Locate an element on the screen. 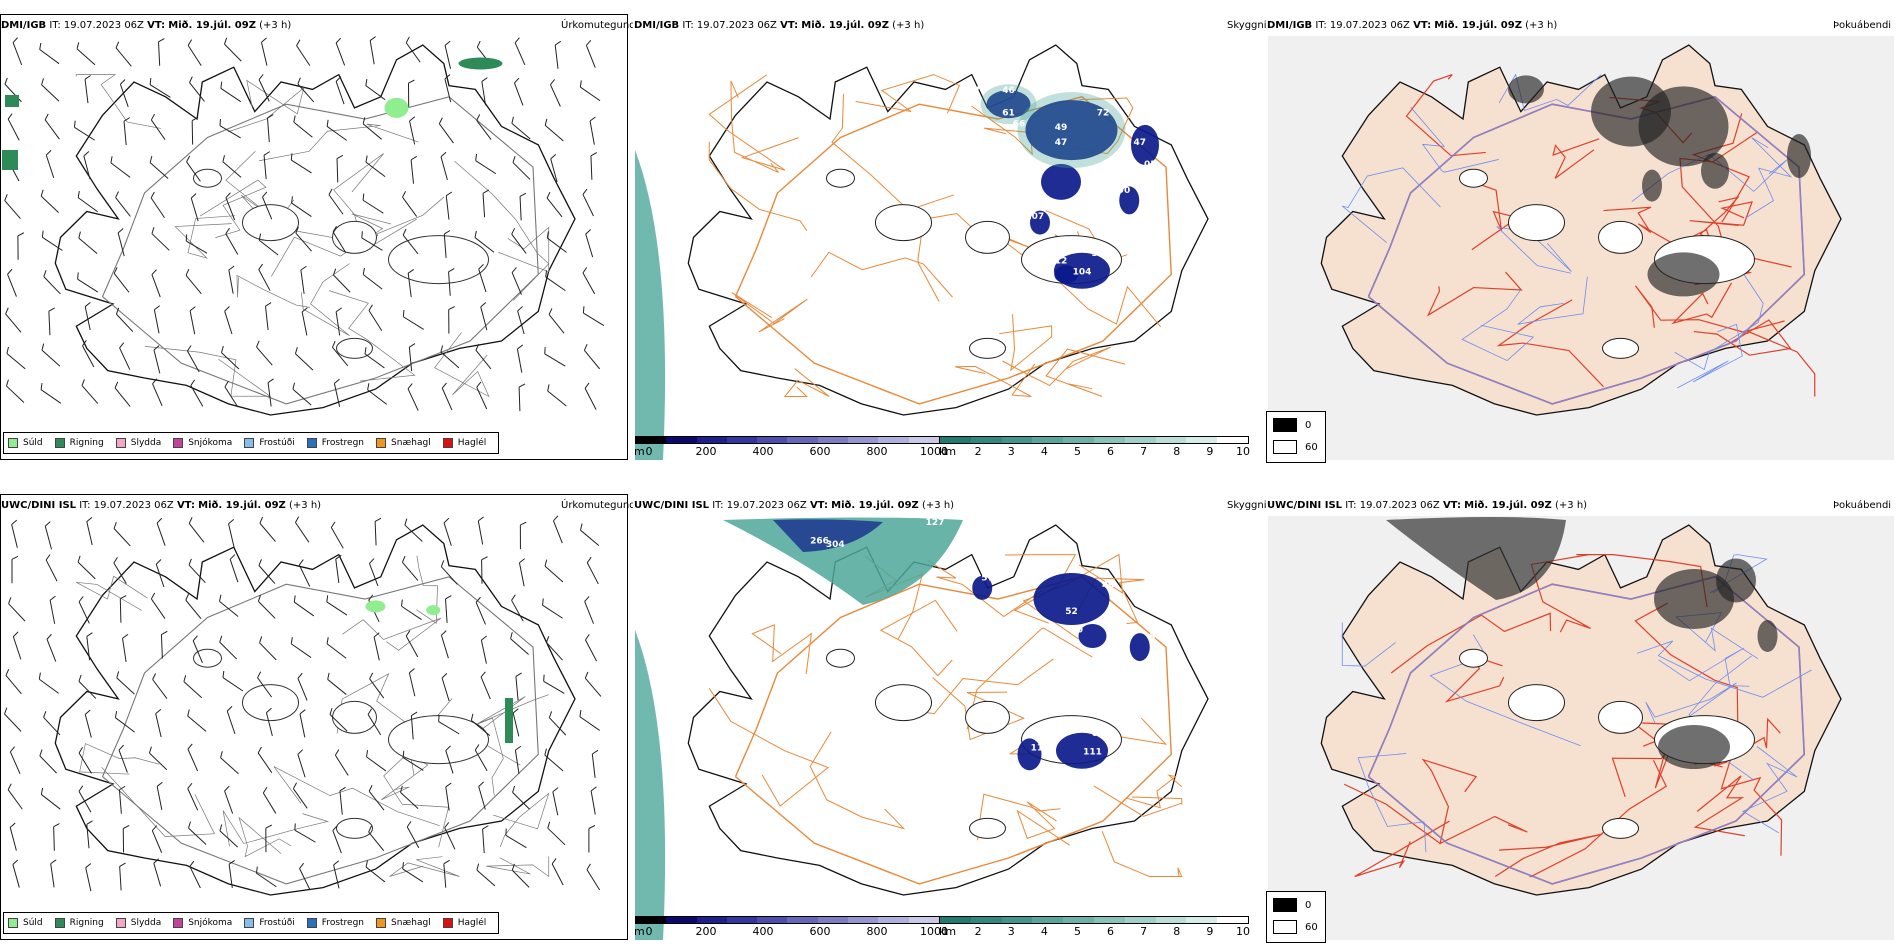 The image size is (1900, 950). model-name: UWC/DINI ISL is located at coordinates (1305, 505).